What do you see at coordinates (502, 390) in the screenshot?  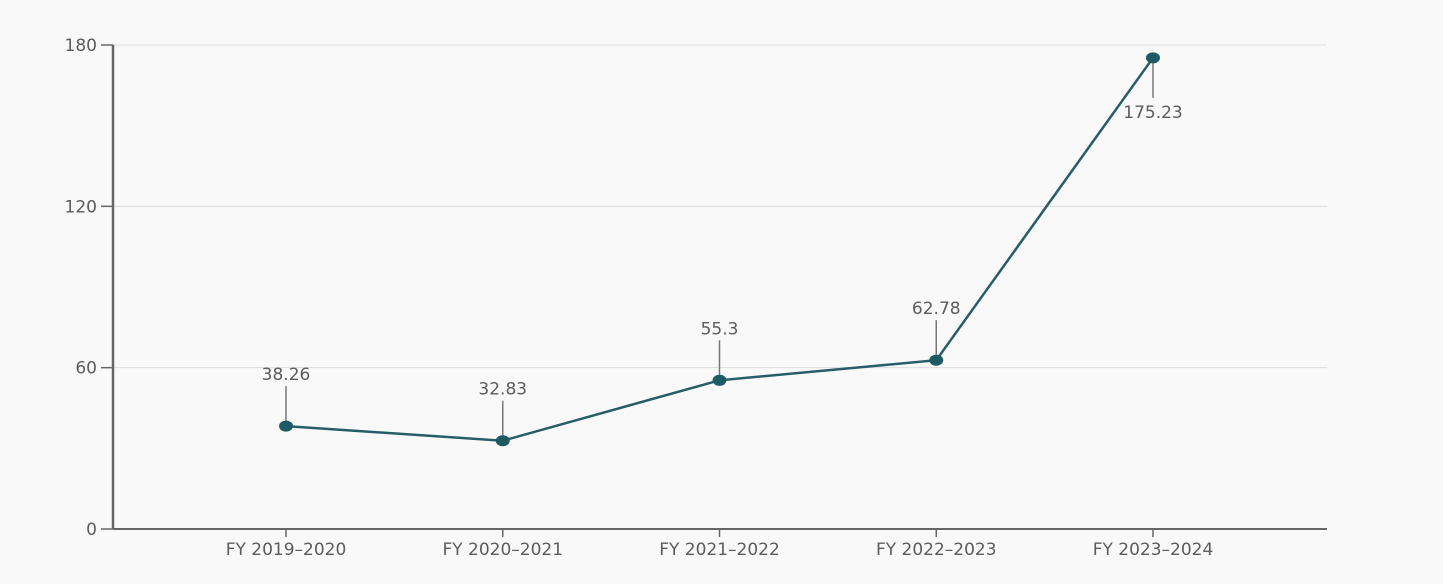 I see `data-label: 32.83` at bounding box center [502, 390].